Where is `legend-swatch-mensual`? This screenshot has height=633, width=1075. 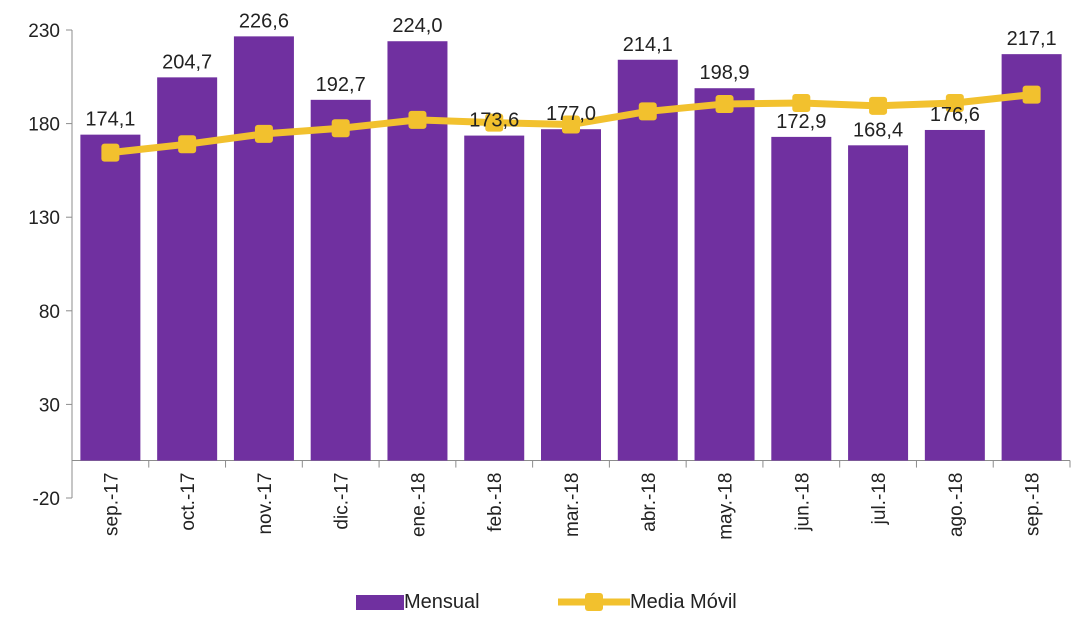 legend-swatch-mensual is located at coordinates (380, 602).